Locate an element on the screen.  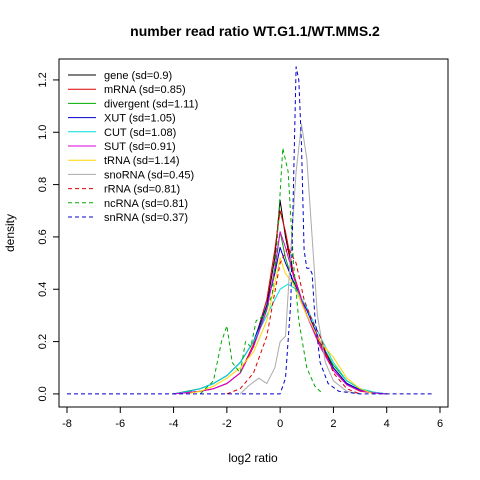
y-tick-label: 1.2 is located at coordinates (43, 79).